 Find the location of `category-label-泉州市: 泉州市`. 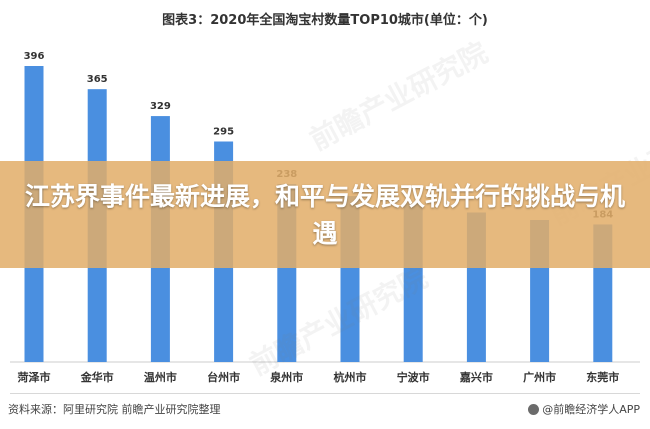

category-label-泉州市: 泉州市 is located at coordinates (286, 377).